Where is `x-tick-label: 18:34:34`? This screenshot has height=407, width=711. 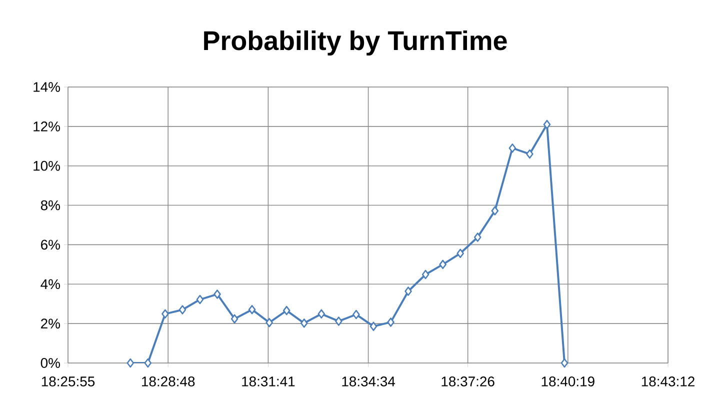
x-tick-label: 18:34:34 is located at coordinates (369, 381).